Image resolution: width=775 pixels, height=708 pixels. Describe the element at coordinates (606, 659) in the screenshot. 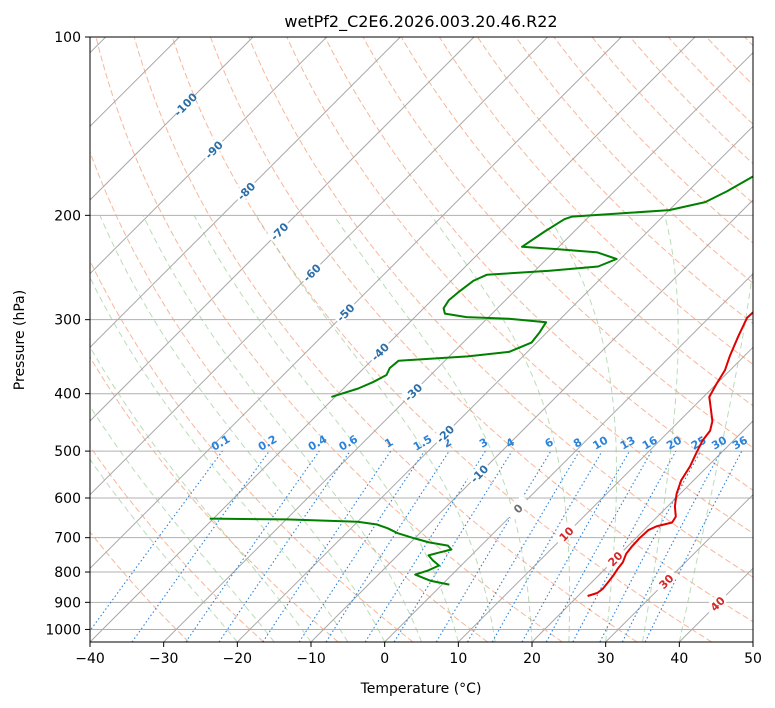

I see `x-tick-label: 30` at that location.